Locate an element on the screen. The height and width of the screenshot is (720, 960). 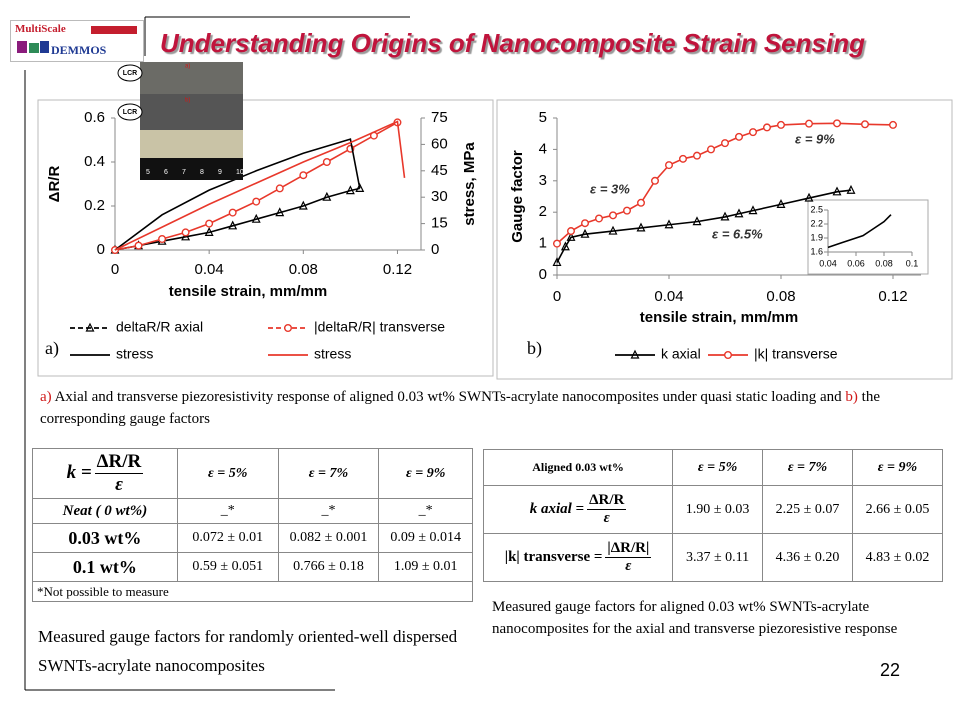
caption-part: b) is located at coordinates (851, 397).